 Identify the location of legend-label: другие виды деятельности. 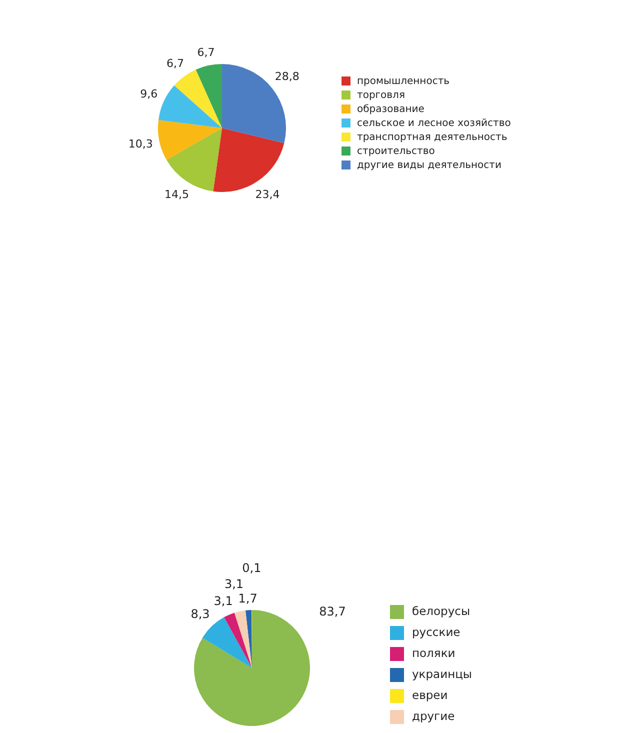
(429, 165).